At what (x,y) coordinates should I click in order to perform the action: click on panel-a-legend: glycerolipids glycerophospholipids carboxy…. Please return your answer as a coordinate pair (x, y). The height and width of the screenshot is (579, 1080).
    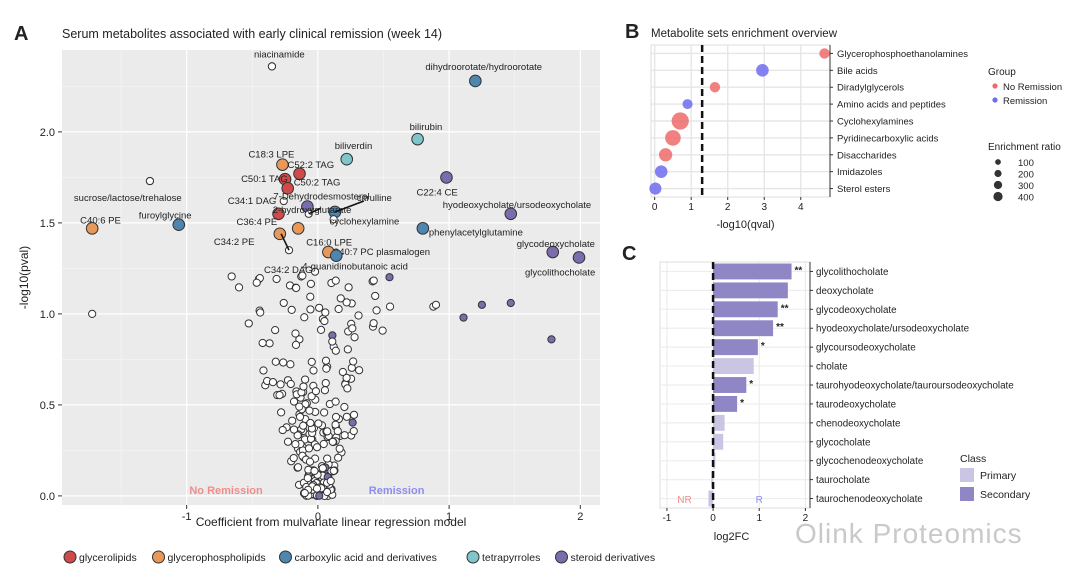
    Looking at the image, I should click on (359, 557).